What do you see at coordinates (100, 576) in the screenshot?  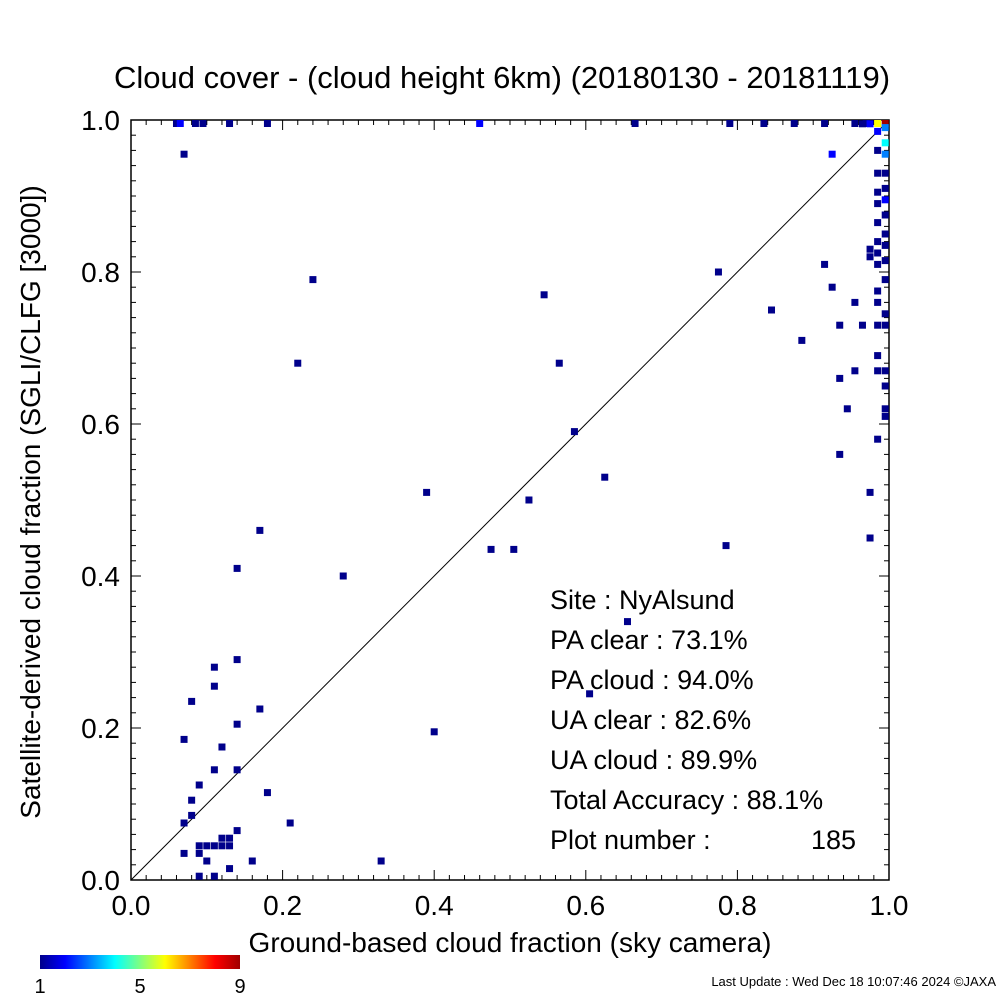 I see `y-tick-label: 0.4` at bounding box center [100, 576].